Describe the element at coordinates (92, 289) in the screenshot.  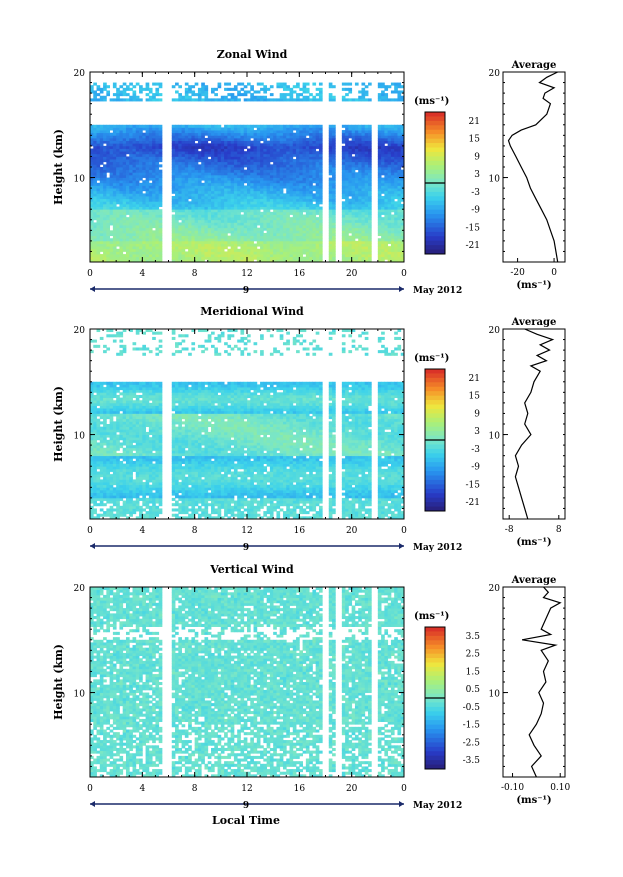
I see `day-span-arrow-left` at that location.